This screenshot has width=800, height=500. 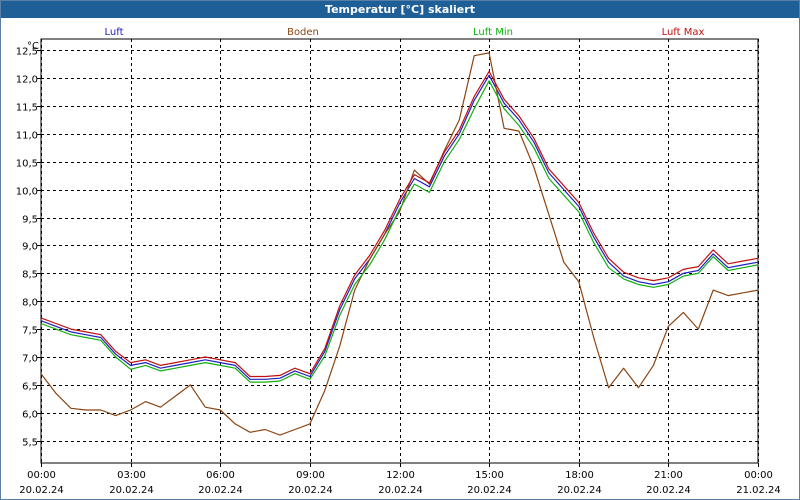 I want to click on y-tick-label: 9,5, so click(x=30, y=220).